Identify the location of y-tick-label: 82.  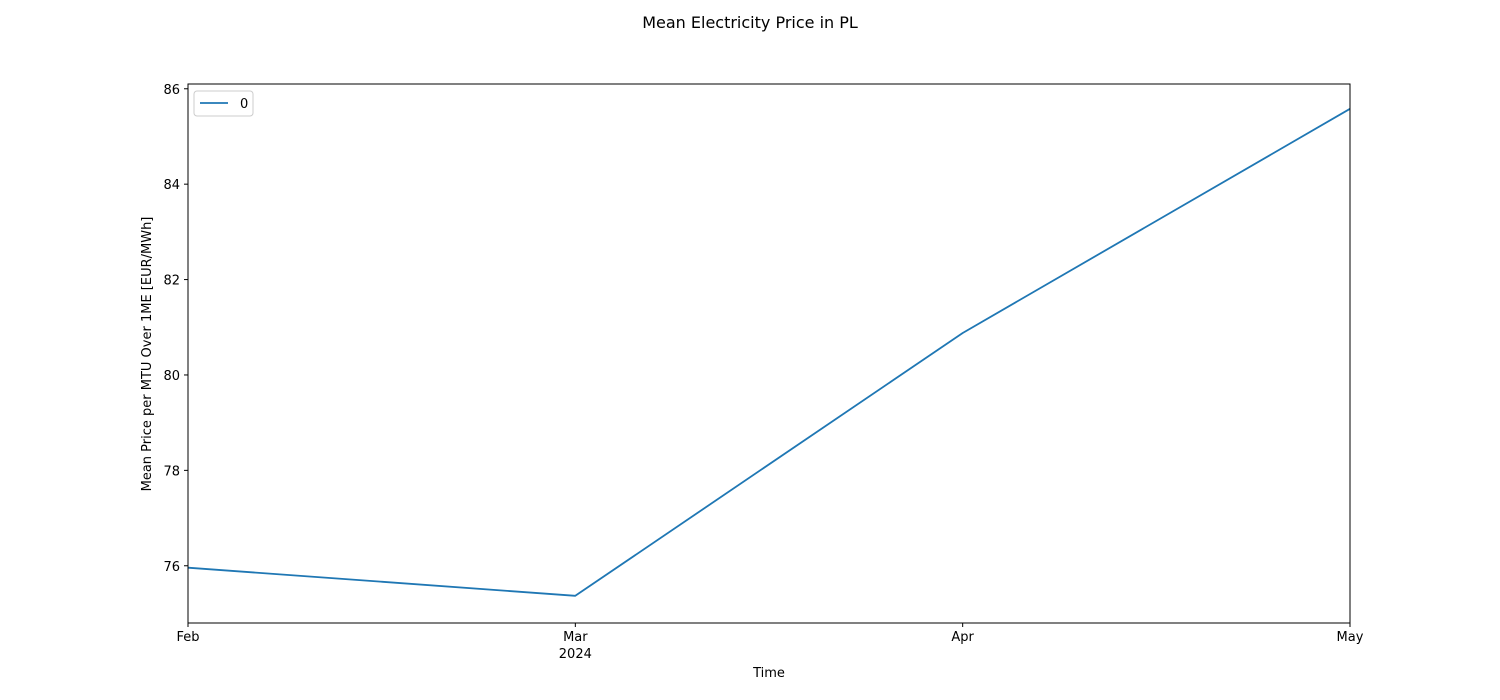
(171, 281).